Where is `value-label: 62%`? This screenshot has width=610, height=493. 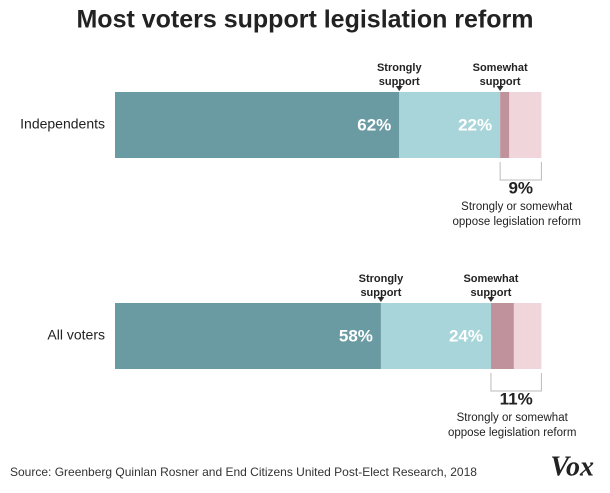 value-label: 62% is located at coordinates (374, 124).